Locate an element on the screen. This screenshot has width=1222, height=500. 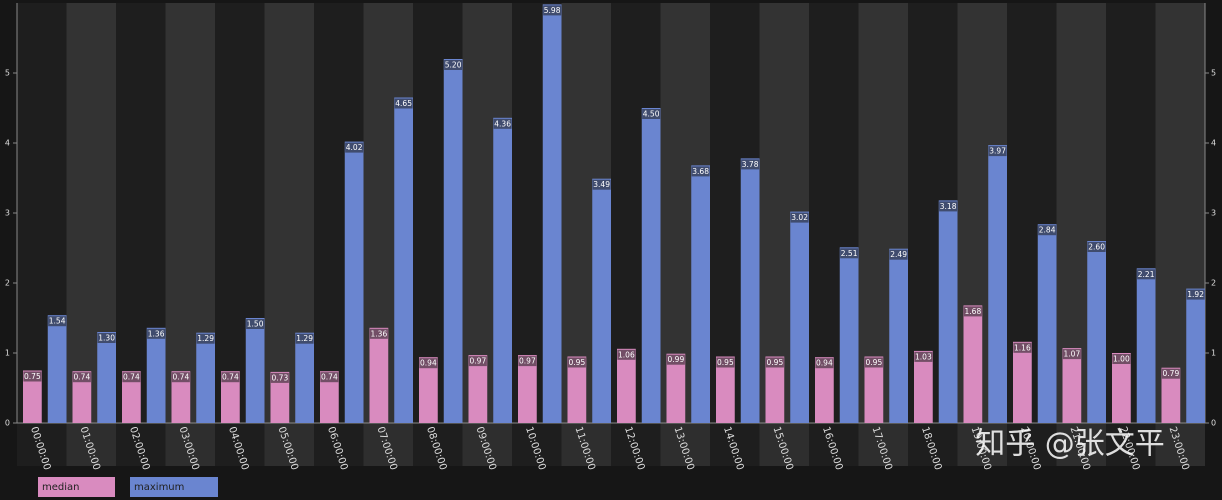
value-label: 5.20 is located at coordinates (453, 65).